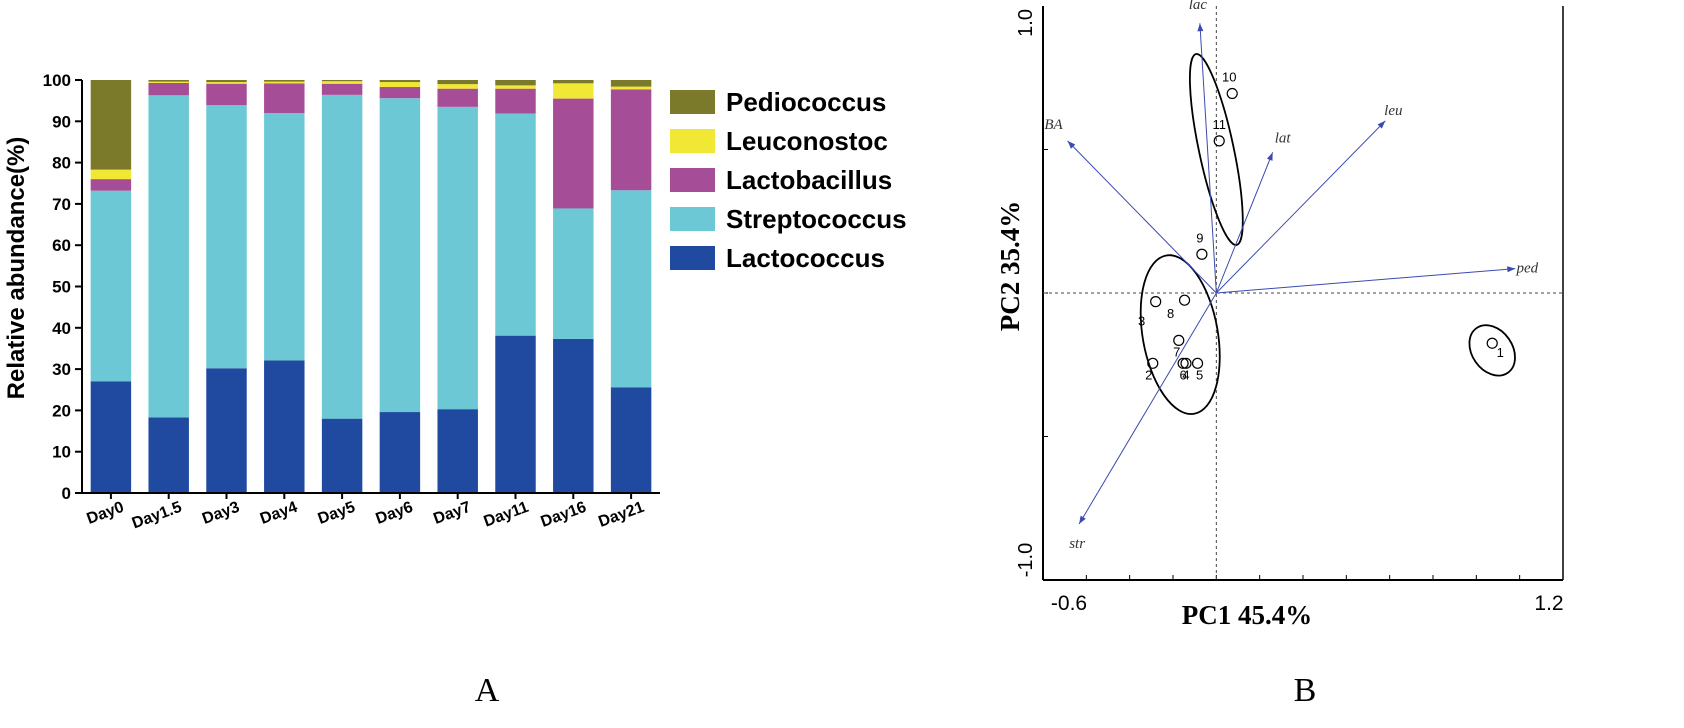  What do you see at coordinates (692, 258) in the screenshot?
I see `legend-swatch-lactococcus` at bounding box center [692, 258].